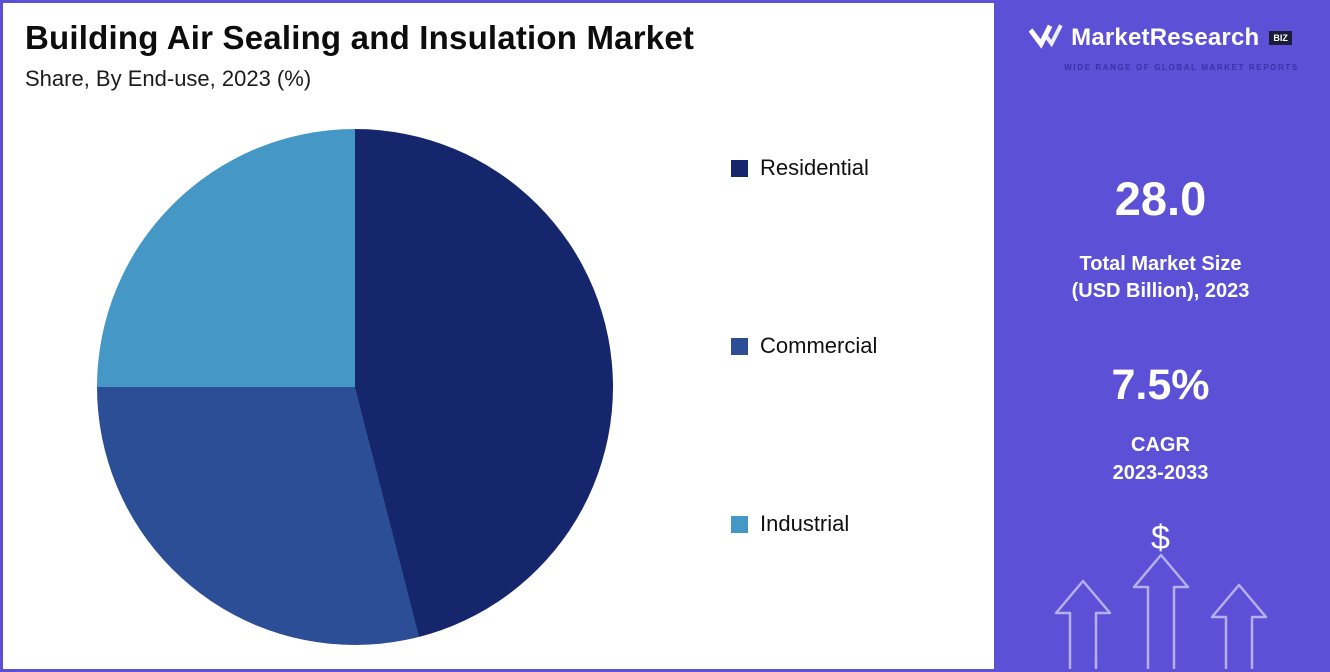 Image resolution: width=1330 pixels, height=672 pixels. What do you see at coordinates (1181, 67) in the screenshot?
I see `brand-tagline: WIDE RANGE OF GLOBAL MARKET REPORTS` at bounding box center [1181, 67].